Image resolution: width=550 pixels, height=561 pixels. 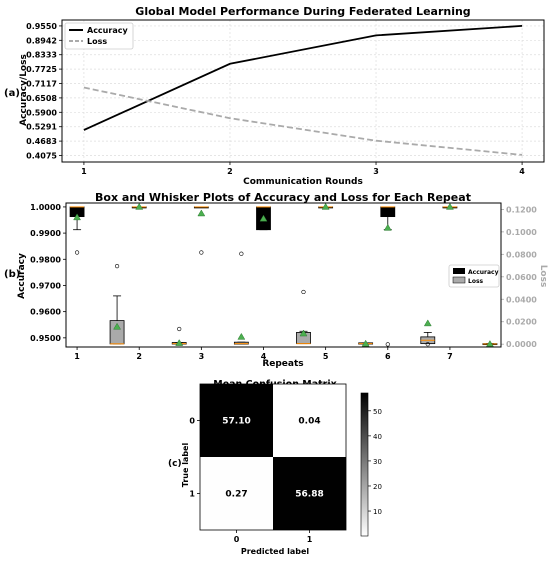 I want to click on panel-b-label: (b), so click(x=12, y=274).